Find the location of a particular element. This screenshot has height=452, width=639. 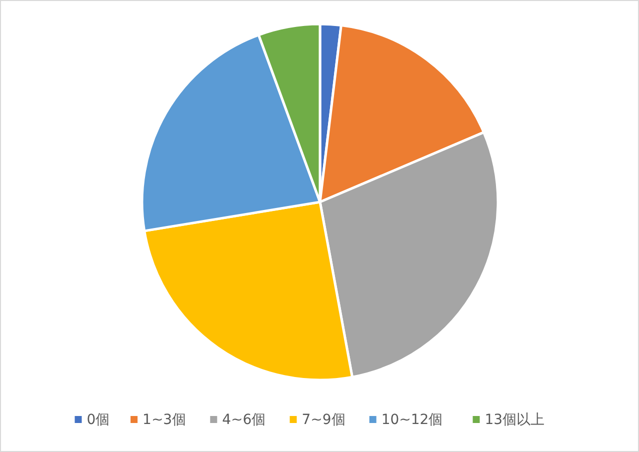

legend-label: 10~12個 is located at coordinates (412, 420).